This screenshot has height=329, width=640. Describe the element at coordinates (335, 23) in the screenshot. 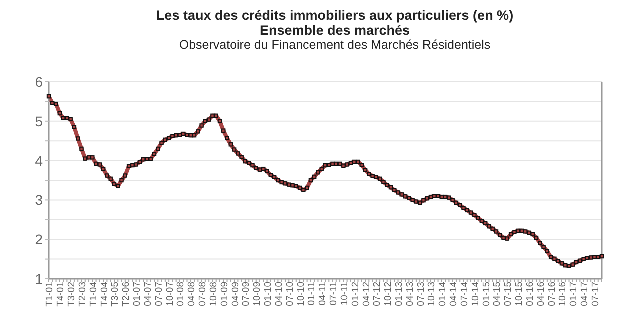

I see `chart-title: Les taux des crédits immobiliers aux particuliers (en %) Ensemble des marchés` at that location.